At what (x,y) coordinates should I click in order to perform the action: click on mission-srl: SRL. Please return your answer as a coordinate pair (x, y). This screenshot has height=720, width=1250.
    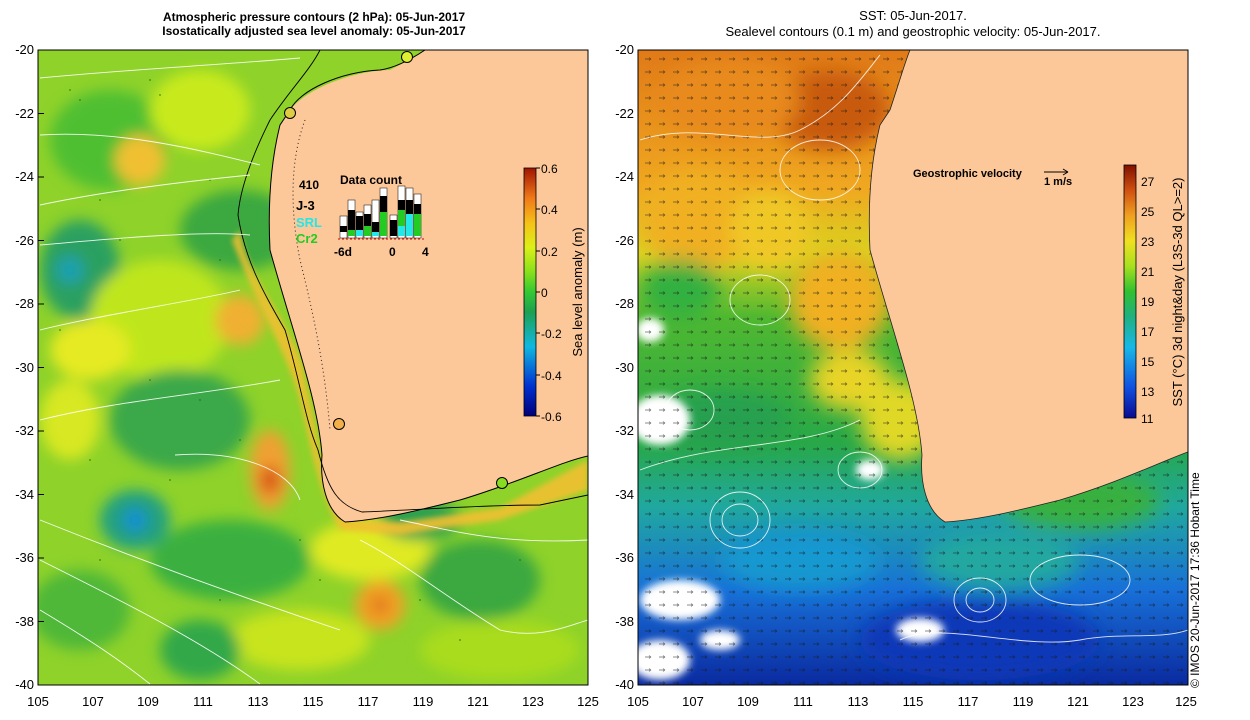
    Looking at the image, I should click on (309, 222).